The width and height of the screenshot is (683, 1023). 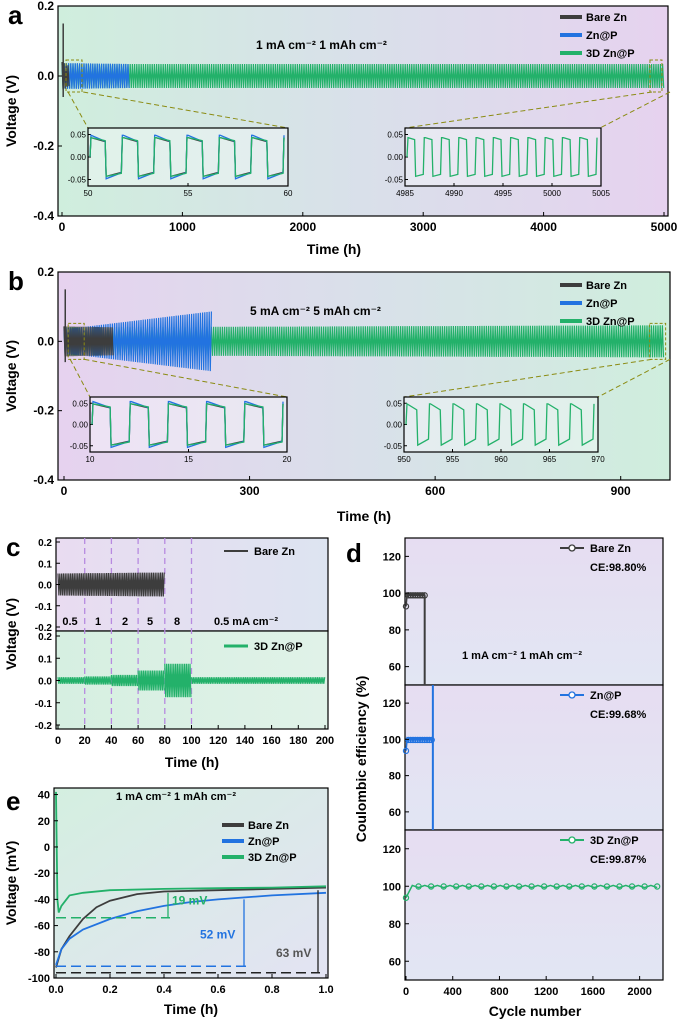 What do you see at coordinates (395, 813) in the screenshot?
I see `d-1-ytick-label: 60` at bounding box center [395, 813].